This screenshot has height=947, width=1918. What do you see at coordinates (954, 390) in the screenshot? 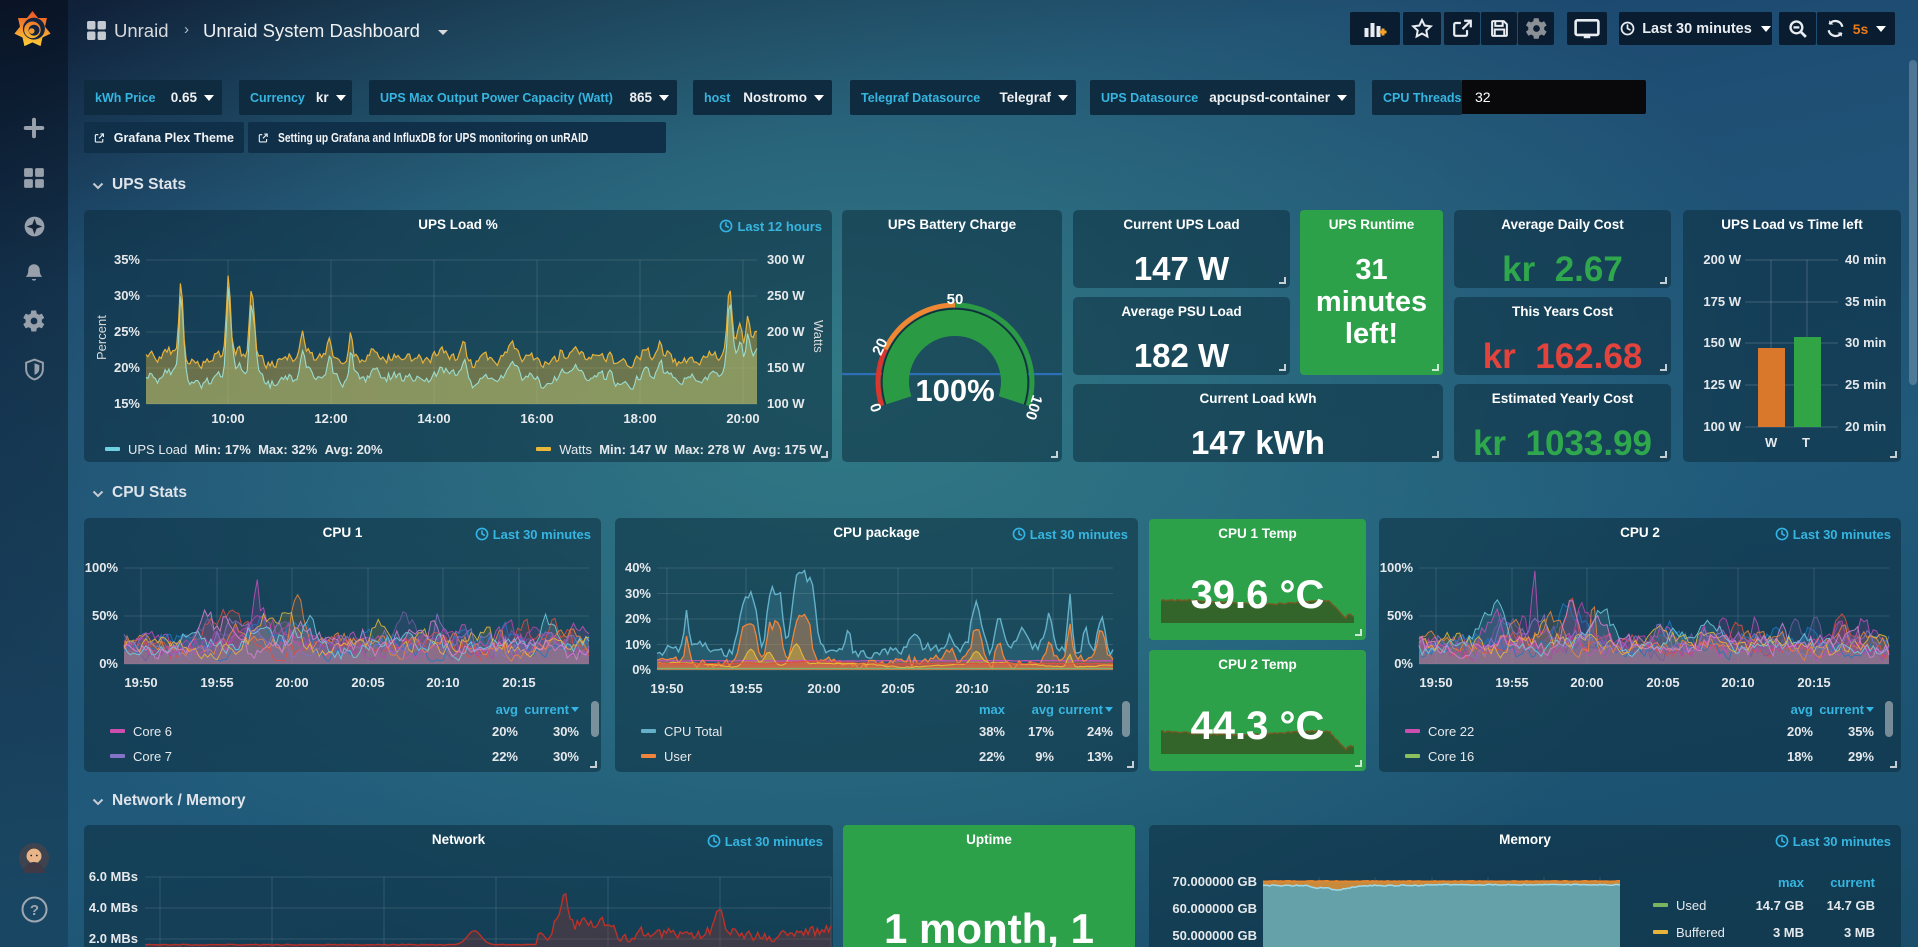
I see `svg-text: 100%` at bounding box center [954, 390].